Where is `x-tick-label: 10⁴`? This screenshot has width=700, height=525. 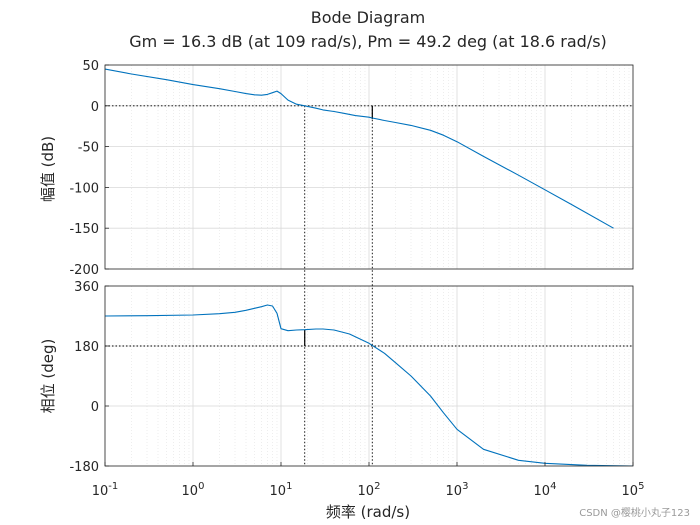
x-tick-label: 10⁴ is located at coordinates (545, 490).